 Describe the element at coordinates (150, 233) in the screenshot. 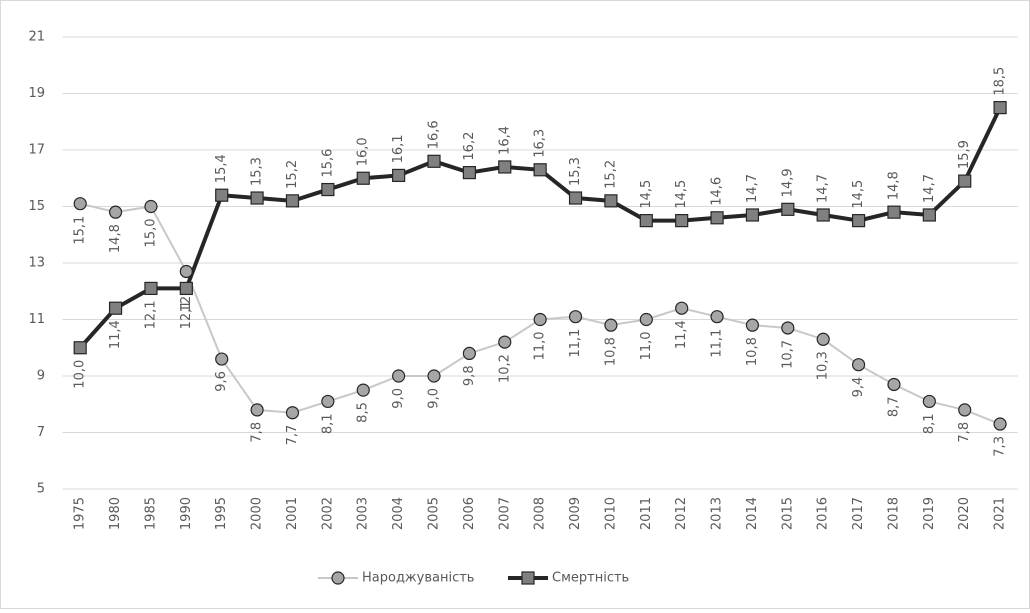

I see `data-label: 15,0` at that location.